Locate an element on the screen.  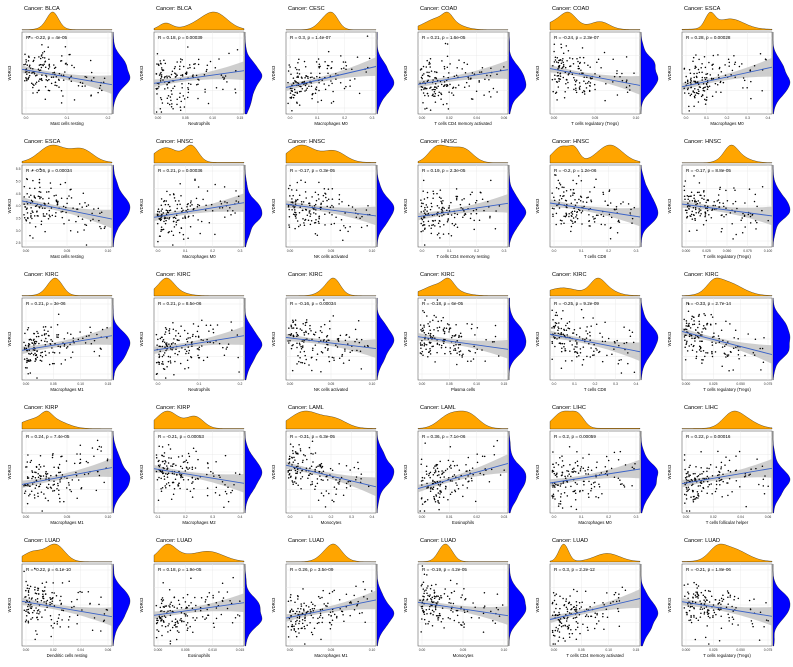
x-axis-label: Macrophages M1 is located at coordinates (331, 655).